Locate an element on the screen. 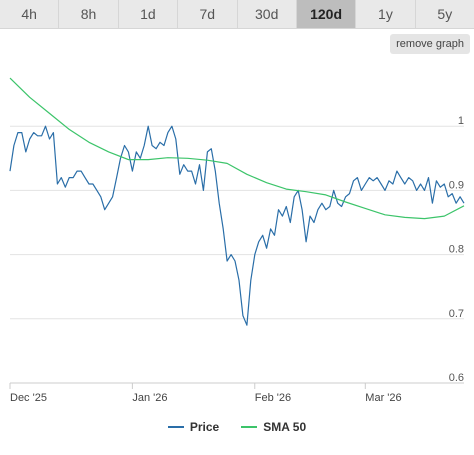 The height and width of the screenshot is (455, 474). x-tick-label: Feb '26 is located at coordinates (273, 398).